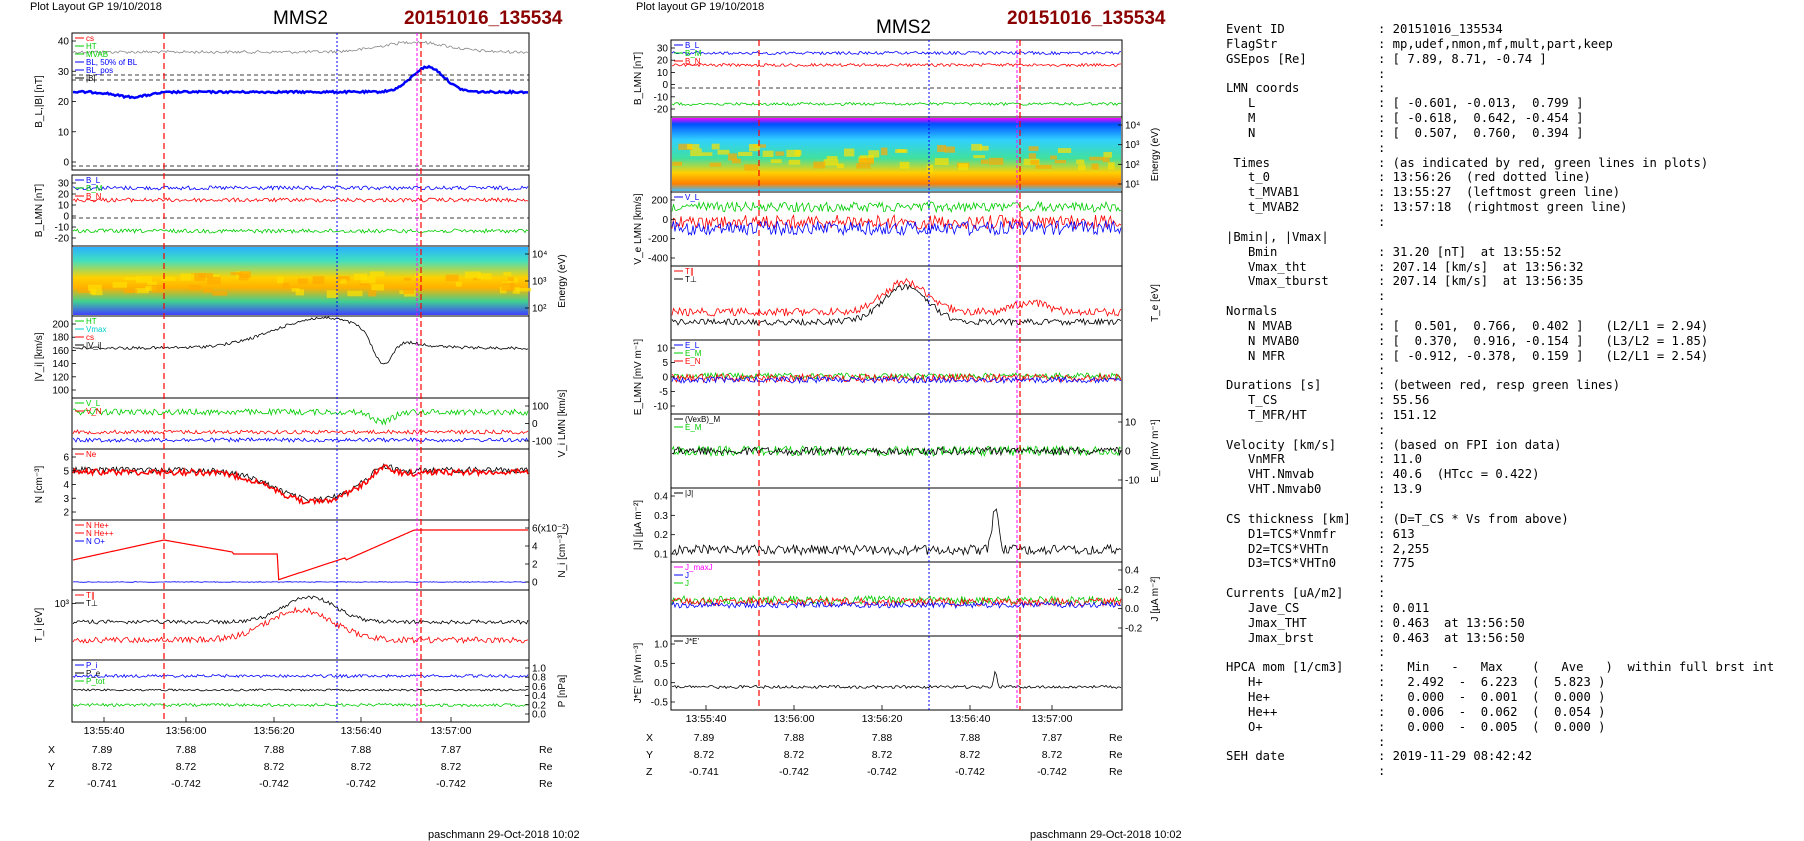 This screenshot has height=841, width=1804. What do you see at coordinates (1500, 563) in the screenshot?
I see `table-row: D3=TCS*VHTn0: 775` at bounding box center [1500, 563].